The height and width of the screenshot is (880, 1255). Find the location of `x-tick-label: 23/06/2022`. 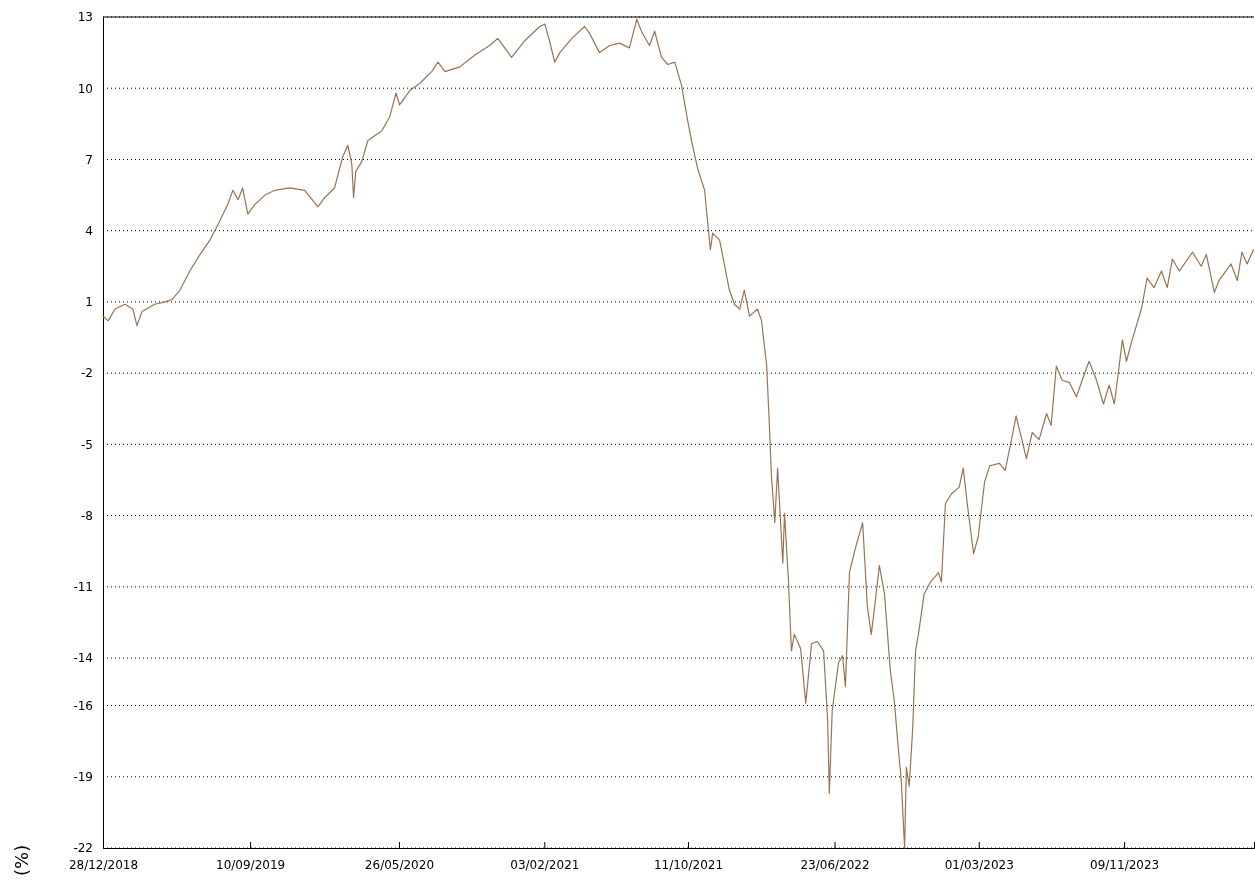

x-tick-label: 23/06/2022 is located at coordinates (835, 864).